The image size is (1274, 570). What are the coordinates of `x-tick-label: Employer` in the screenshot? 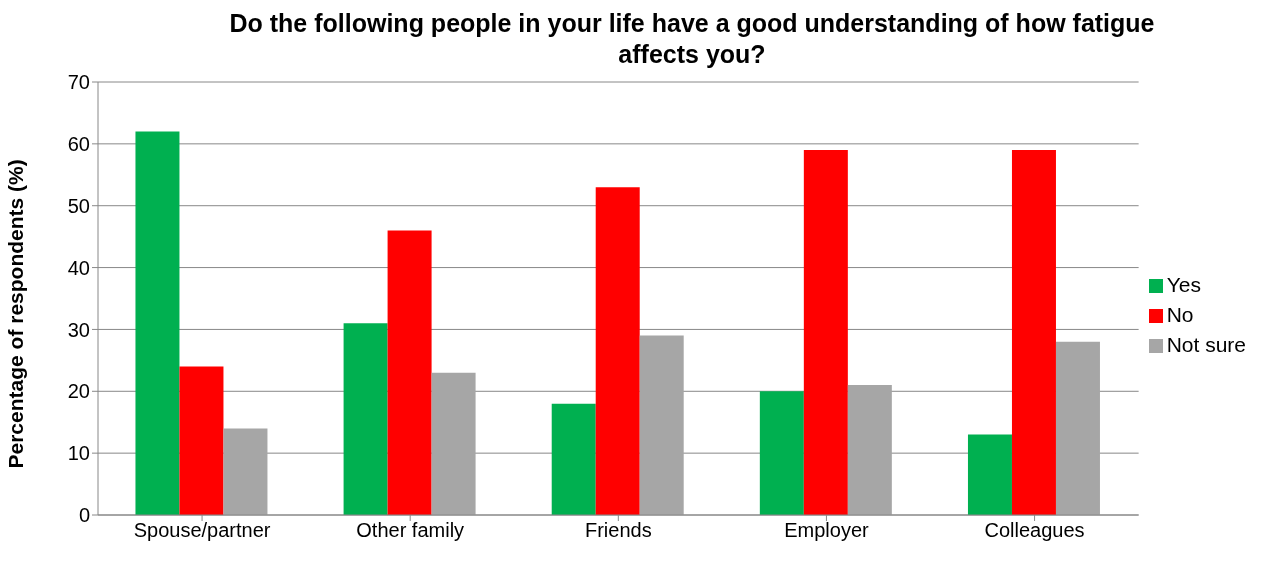 It's located at (827, 530).